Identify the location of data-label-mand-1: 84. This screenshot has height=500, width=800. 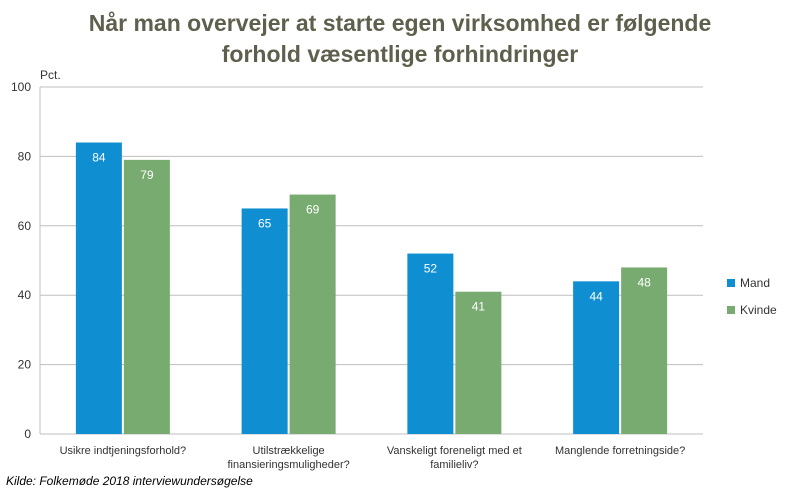
(99, 158).